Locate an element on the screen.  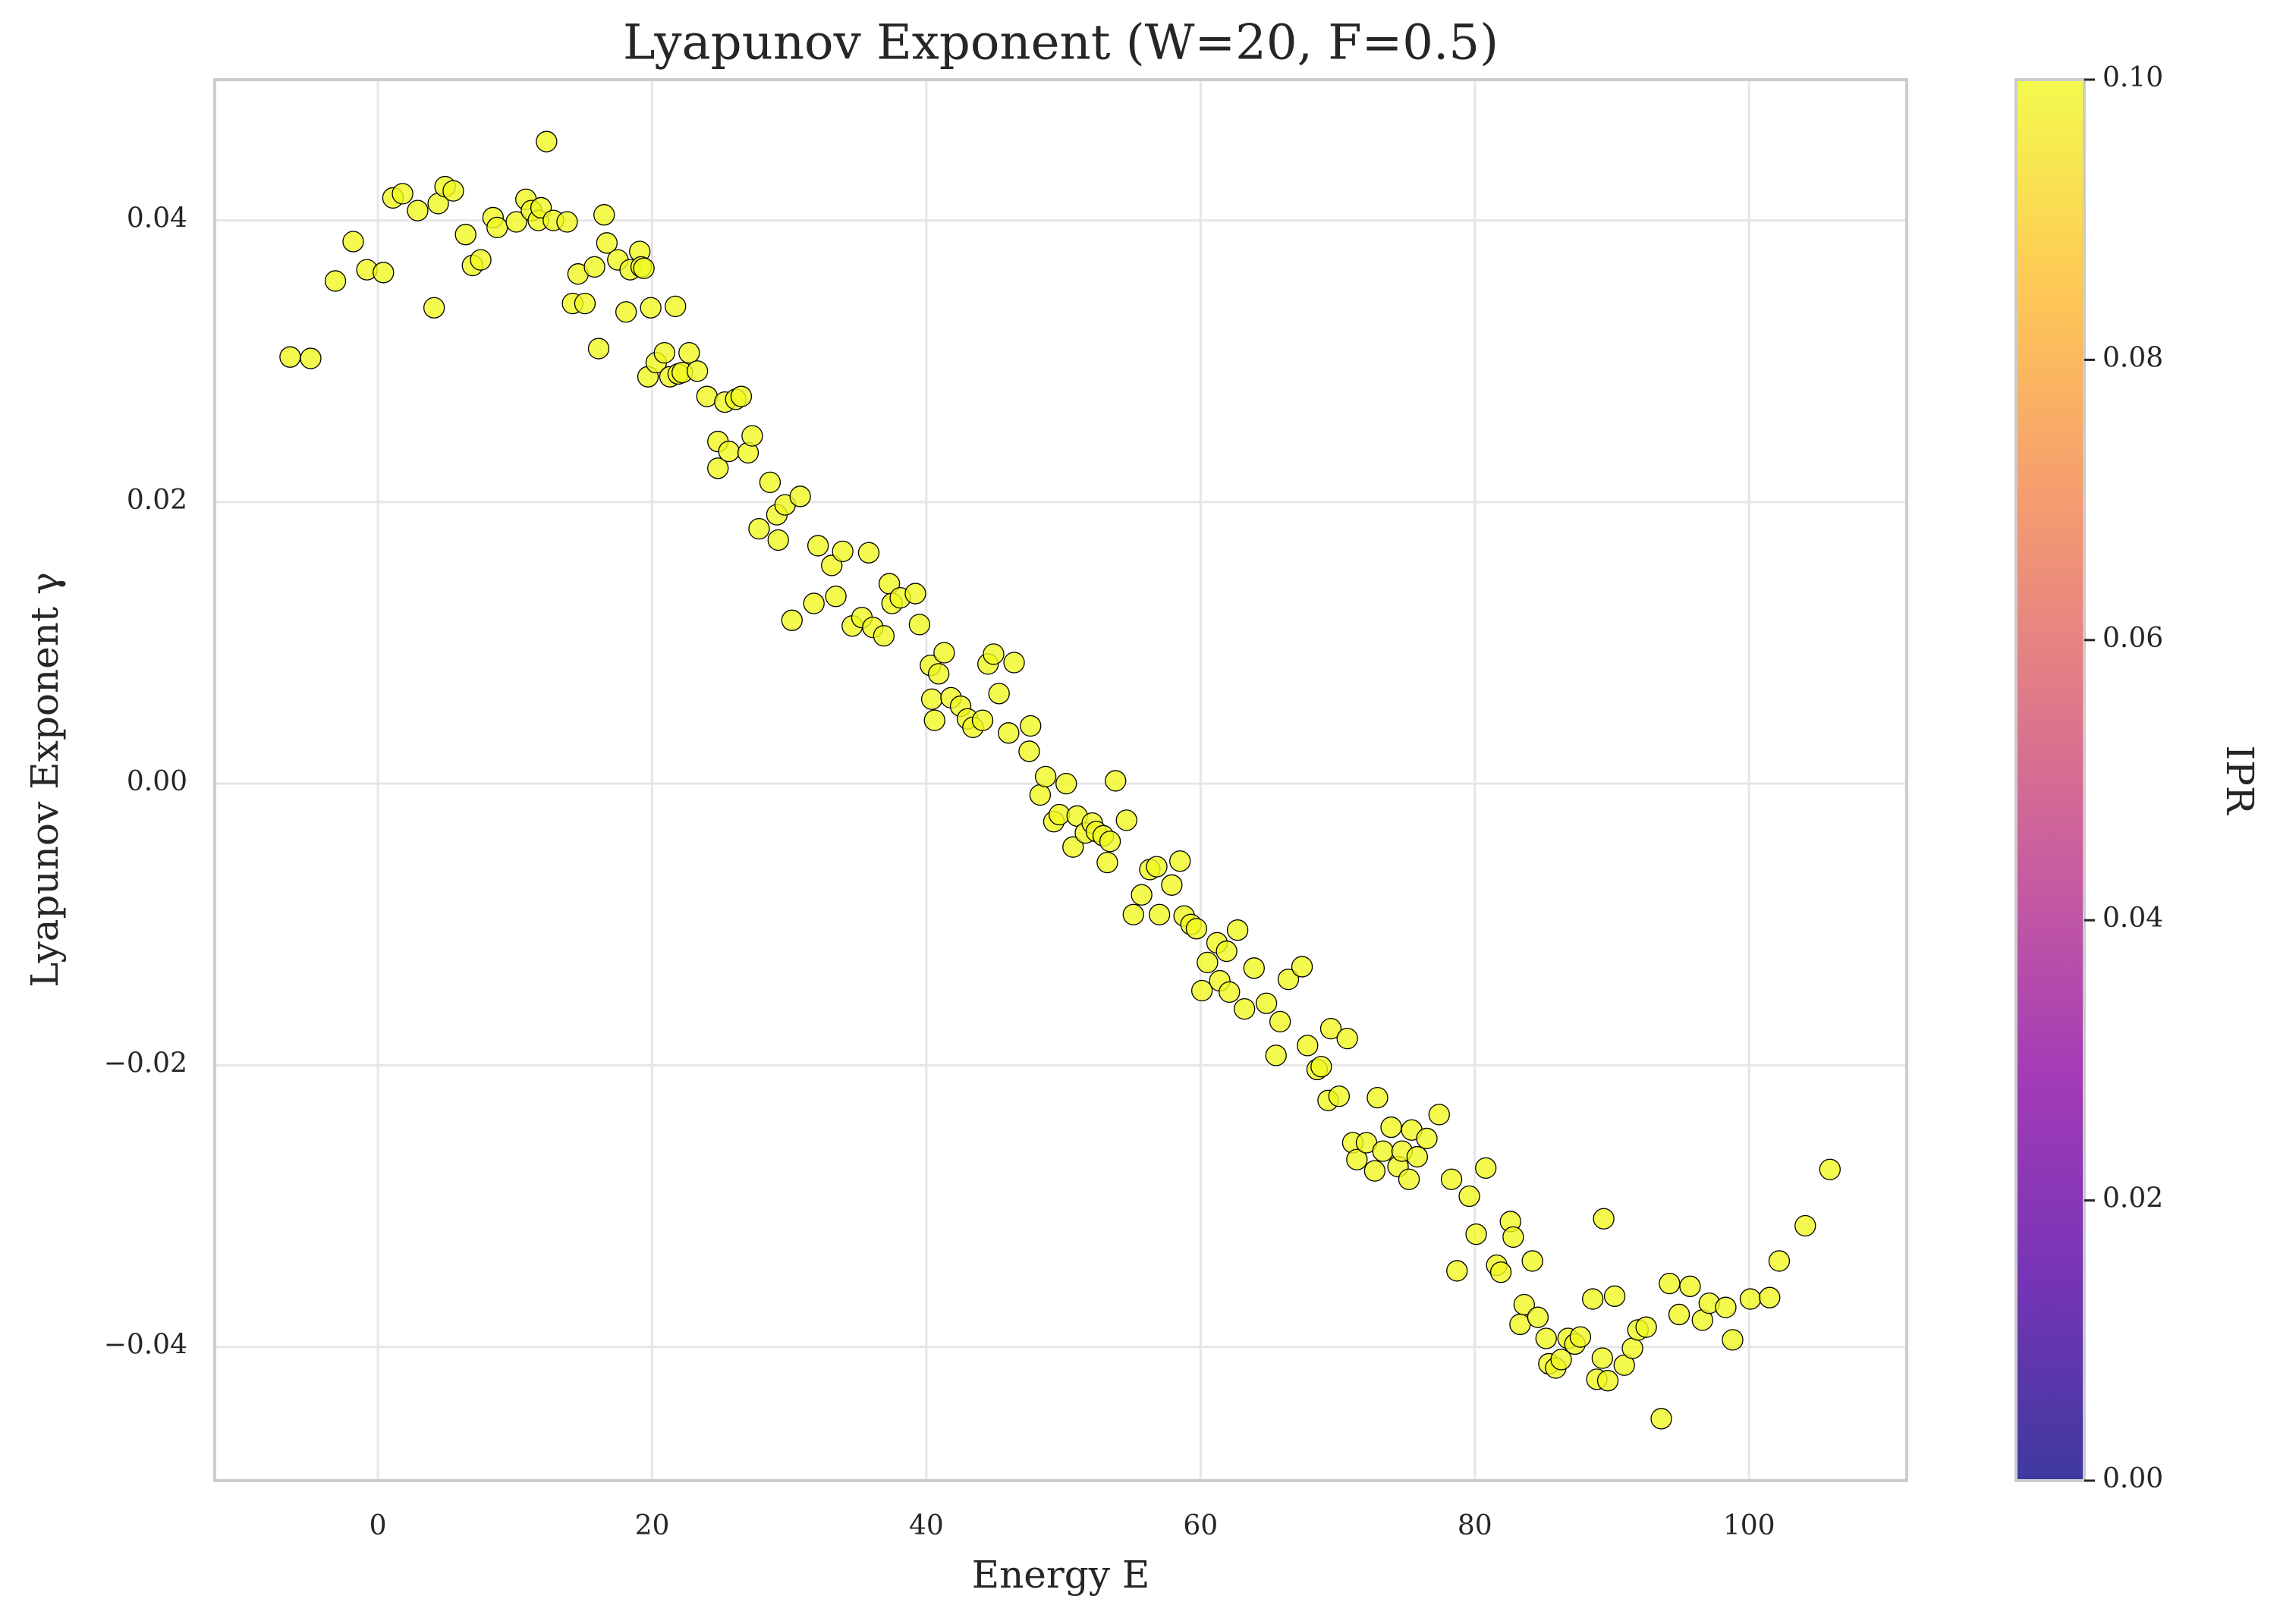
x-tick-label: 80 is located at coordinates (1475, 1525).